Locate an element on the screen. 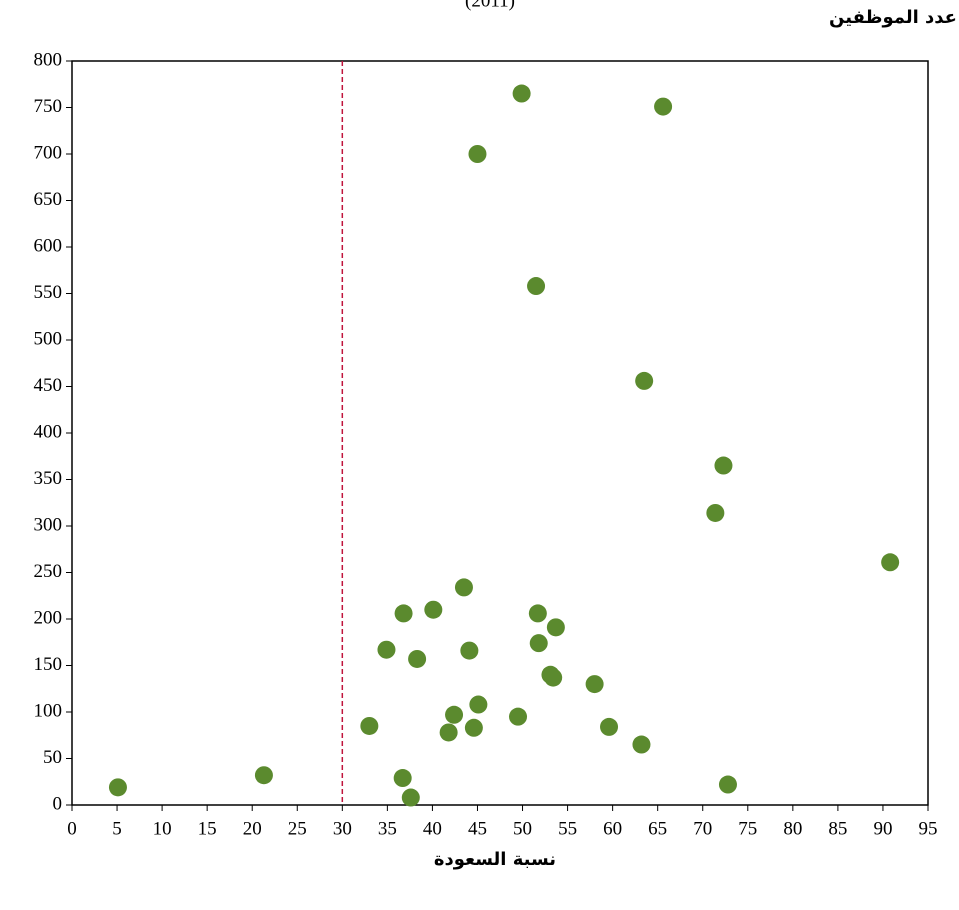  y-tick-label: 200 is located at coordinates (48, 617).